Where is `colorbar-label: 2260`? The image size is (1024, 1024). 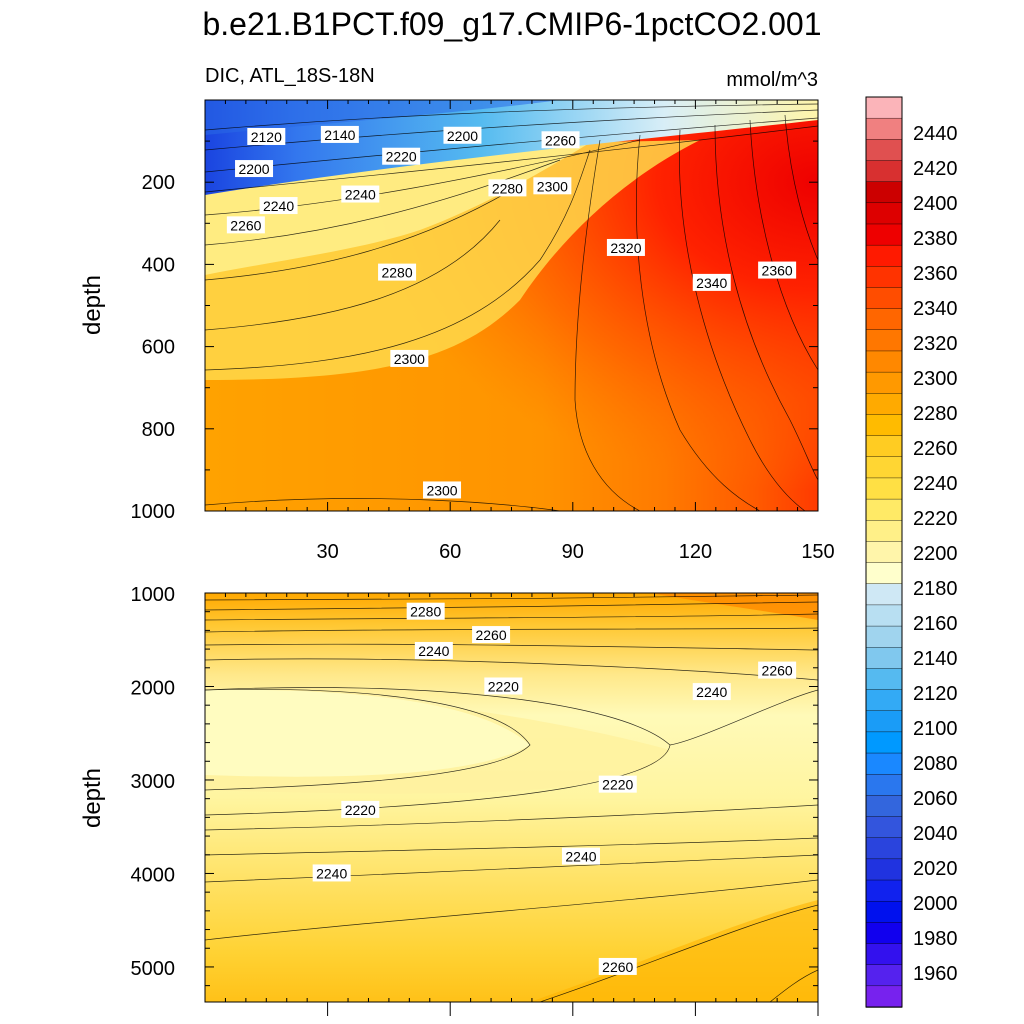 colorbar-label: 2260 is located at coordinates (935, 449).